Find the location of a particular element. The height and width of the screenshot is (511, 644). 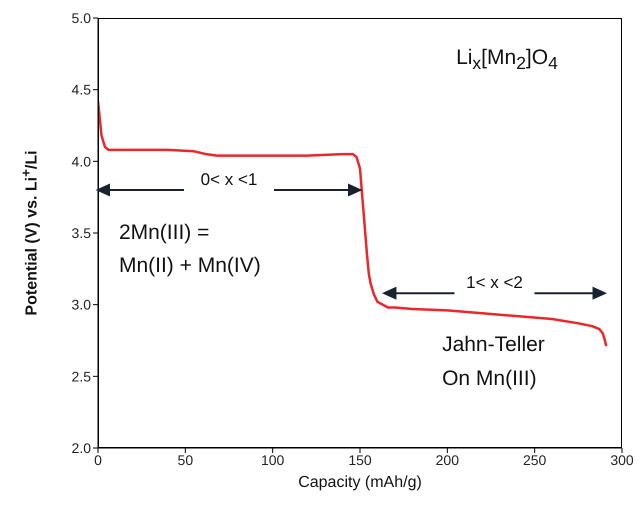

x-tick-label: 200 is located at coordinates (448, 460).